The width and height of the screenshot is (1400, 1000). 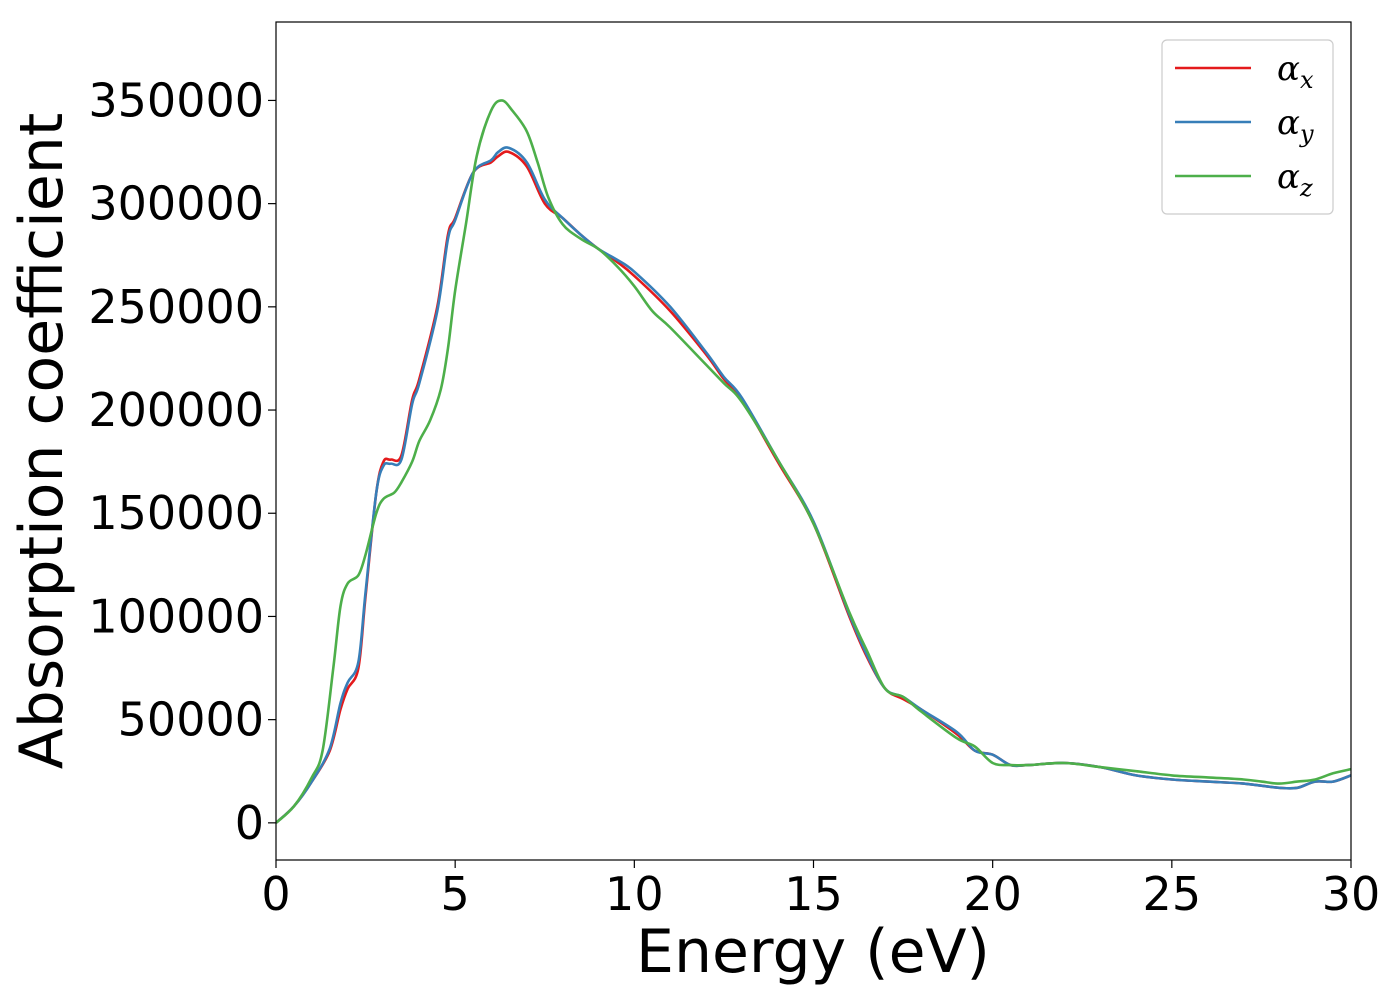 What do you see at coordinates (1247, 127) in the screenshot?
I see `legend-frame` at bounding box center [1247, 127].